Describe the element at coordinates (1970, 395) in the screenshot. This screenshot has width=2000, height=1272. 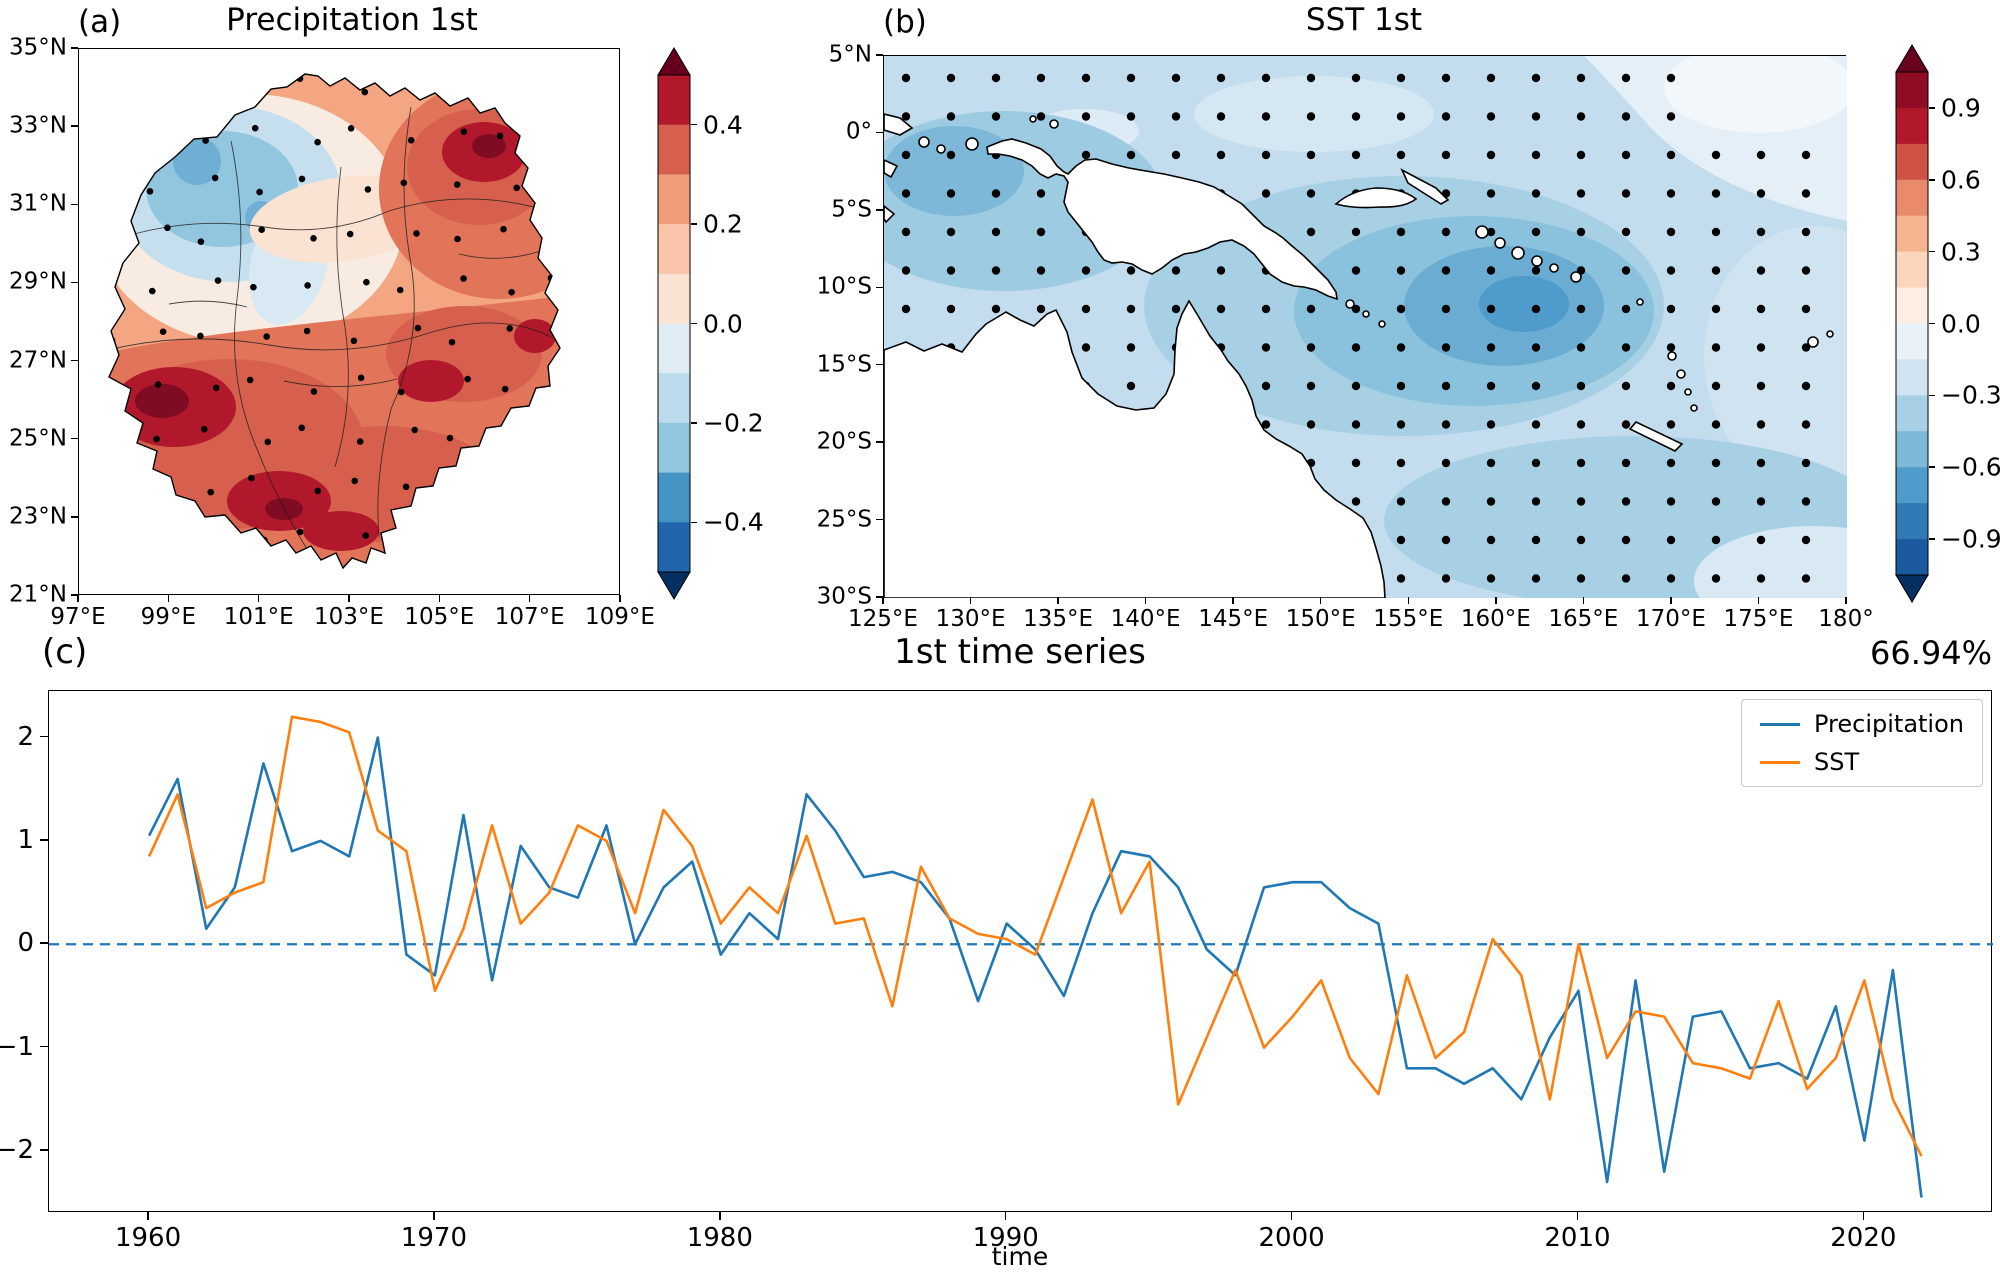
I see `panel-b-colorbar-tick: −0.3` at that location.